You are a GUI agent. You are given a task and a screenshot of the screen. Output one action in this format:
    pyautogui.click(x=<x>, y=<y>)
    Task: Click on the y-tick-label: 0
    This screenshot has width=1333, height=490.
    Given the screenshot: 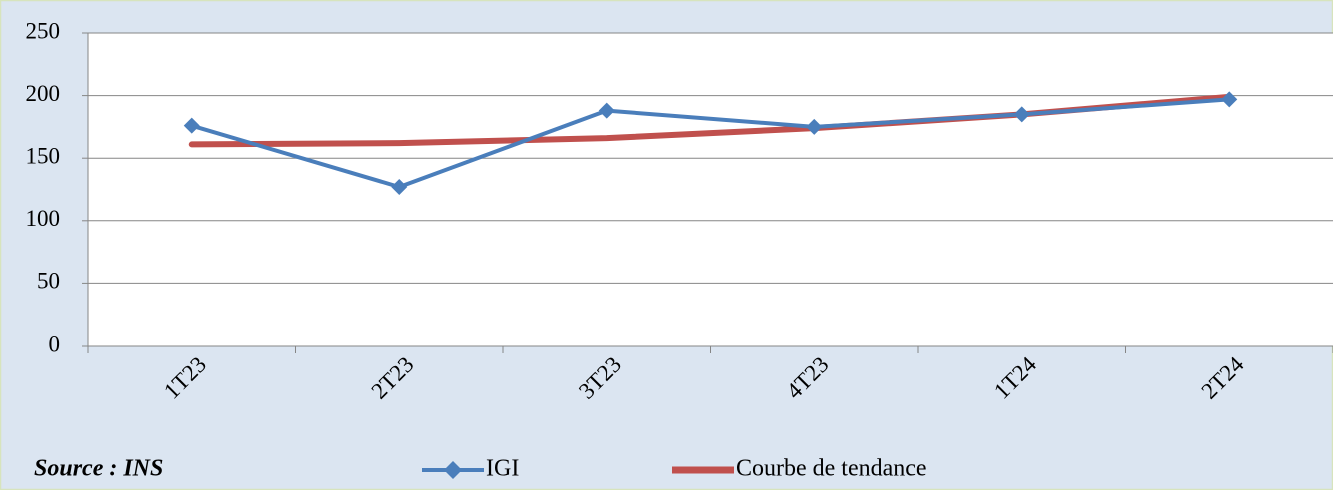 What is the action you would take?
    pyautogui.click(x=55, y=343)
    